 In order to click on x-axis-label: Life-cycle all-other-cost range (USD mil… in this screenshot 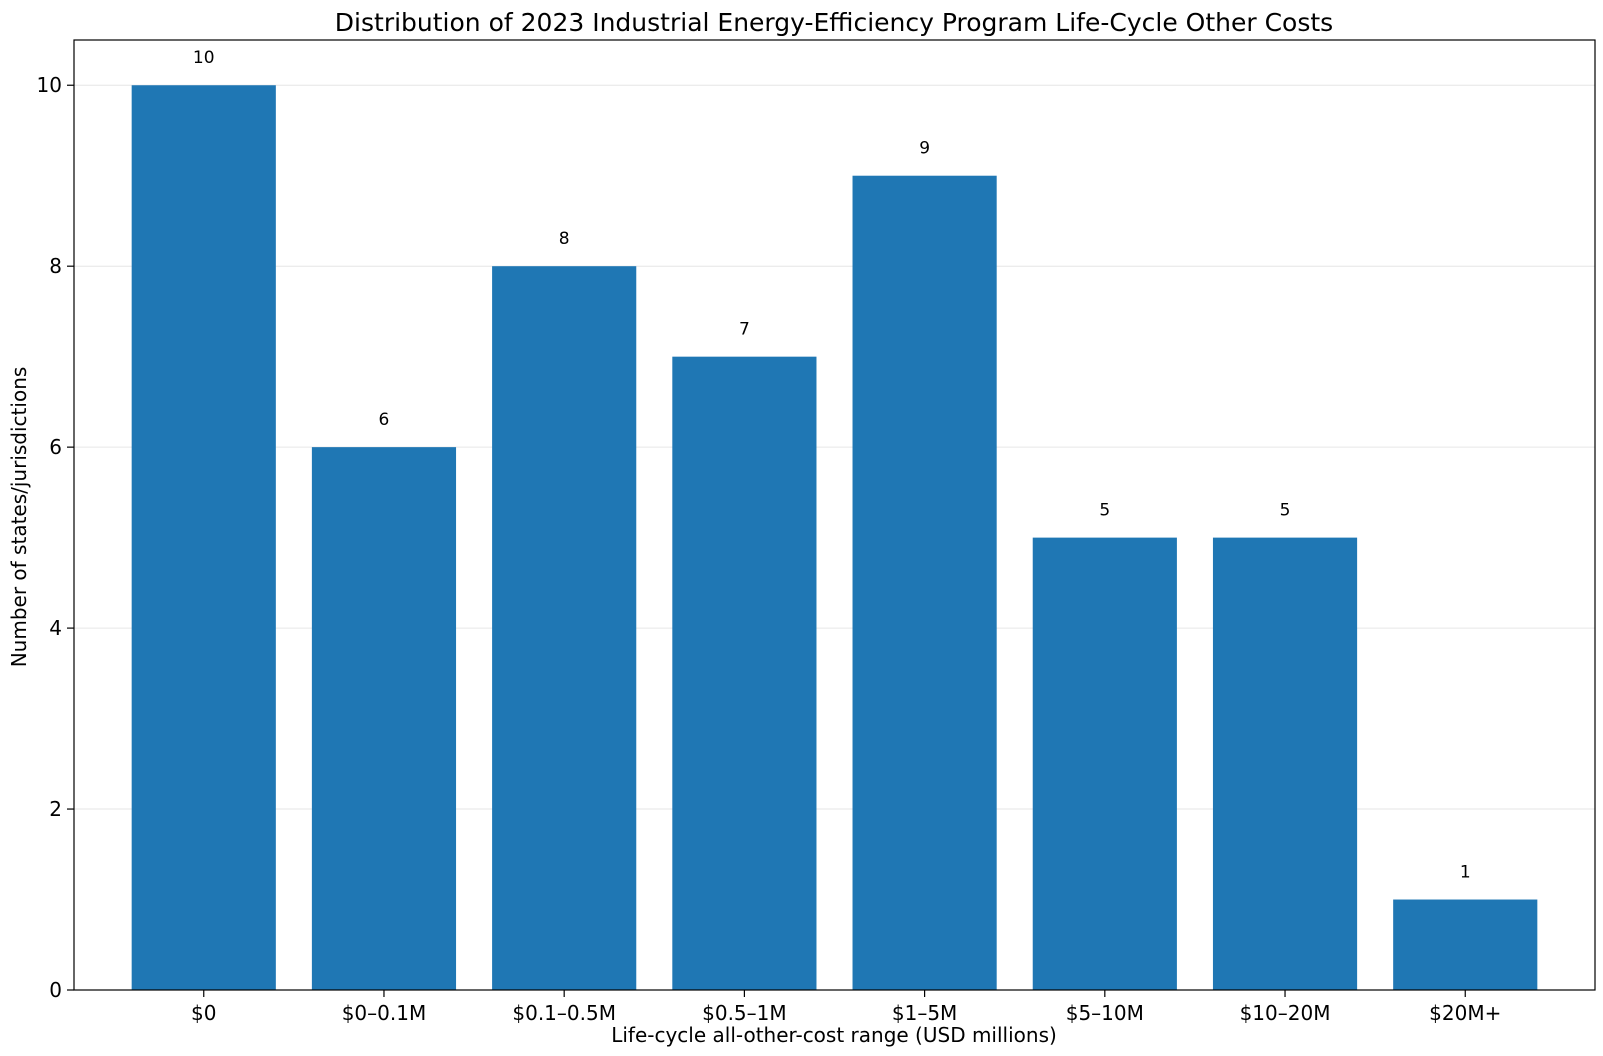, I will do `click(834, 1035)`.